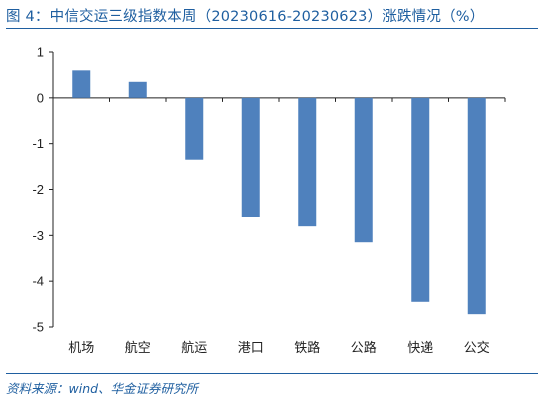  What do you see at coordinates (272, 28) in the screenshot?
I see `title-divider` at bounding box center [272, 28].